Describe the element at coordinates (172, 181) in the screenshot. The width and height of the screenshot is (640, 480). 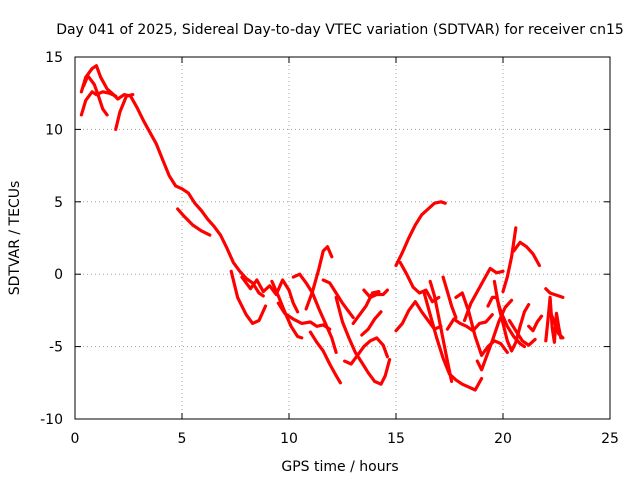
I see `series-a` at that location.